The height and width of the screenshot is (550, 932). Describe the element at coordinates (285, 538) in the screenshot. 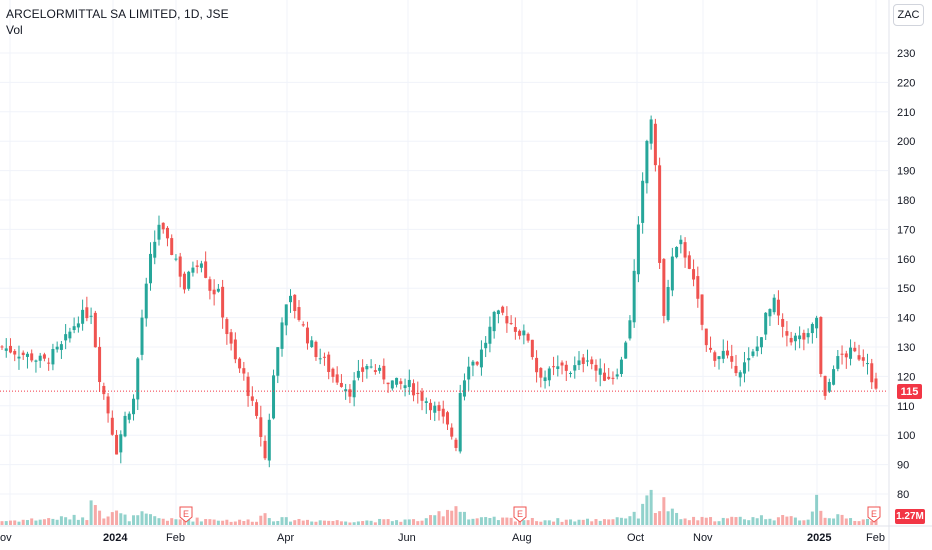

I see `time-tick-label: Apr` at that location.